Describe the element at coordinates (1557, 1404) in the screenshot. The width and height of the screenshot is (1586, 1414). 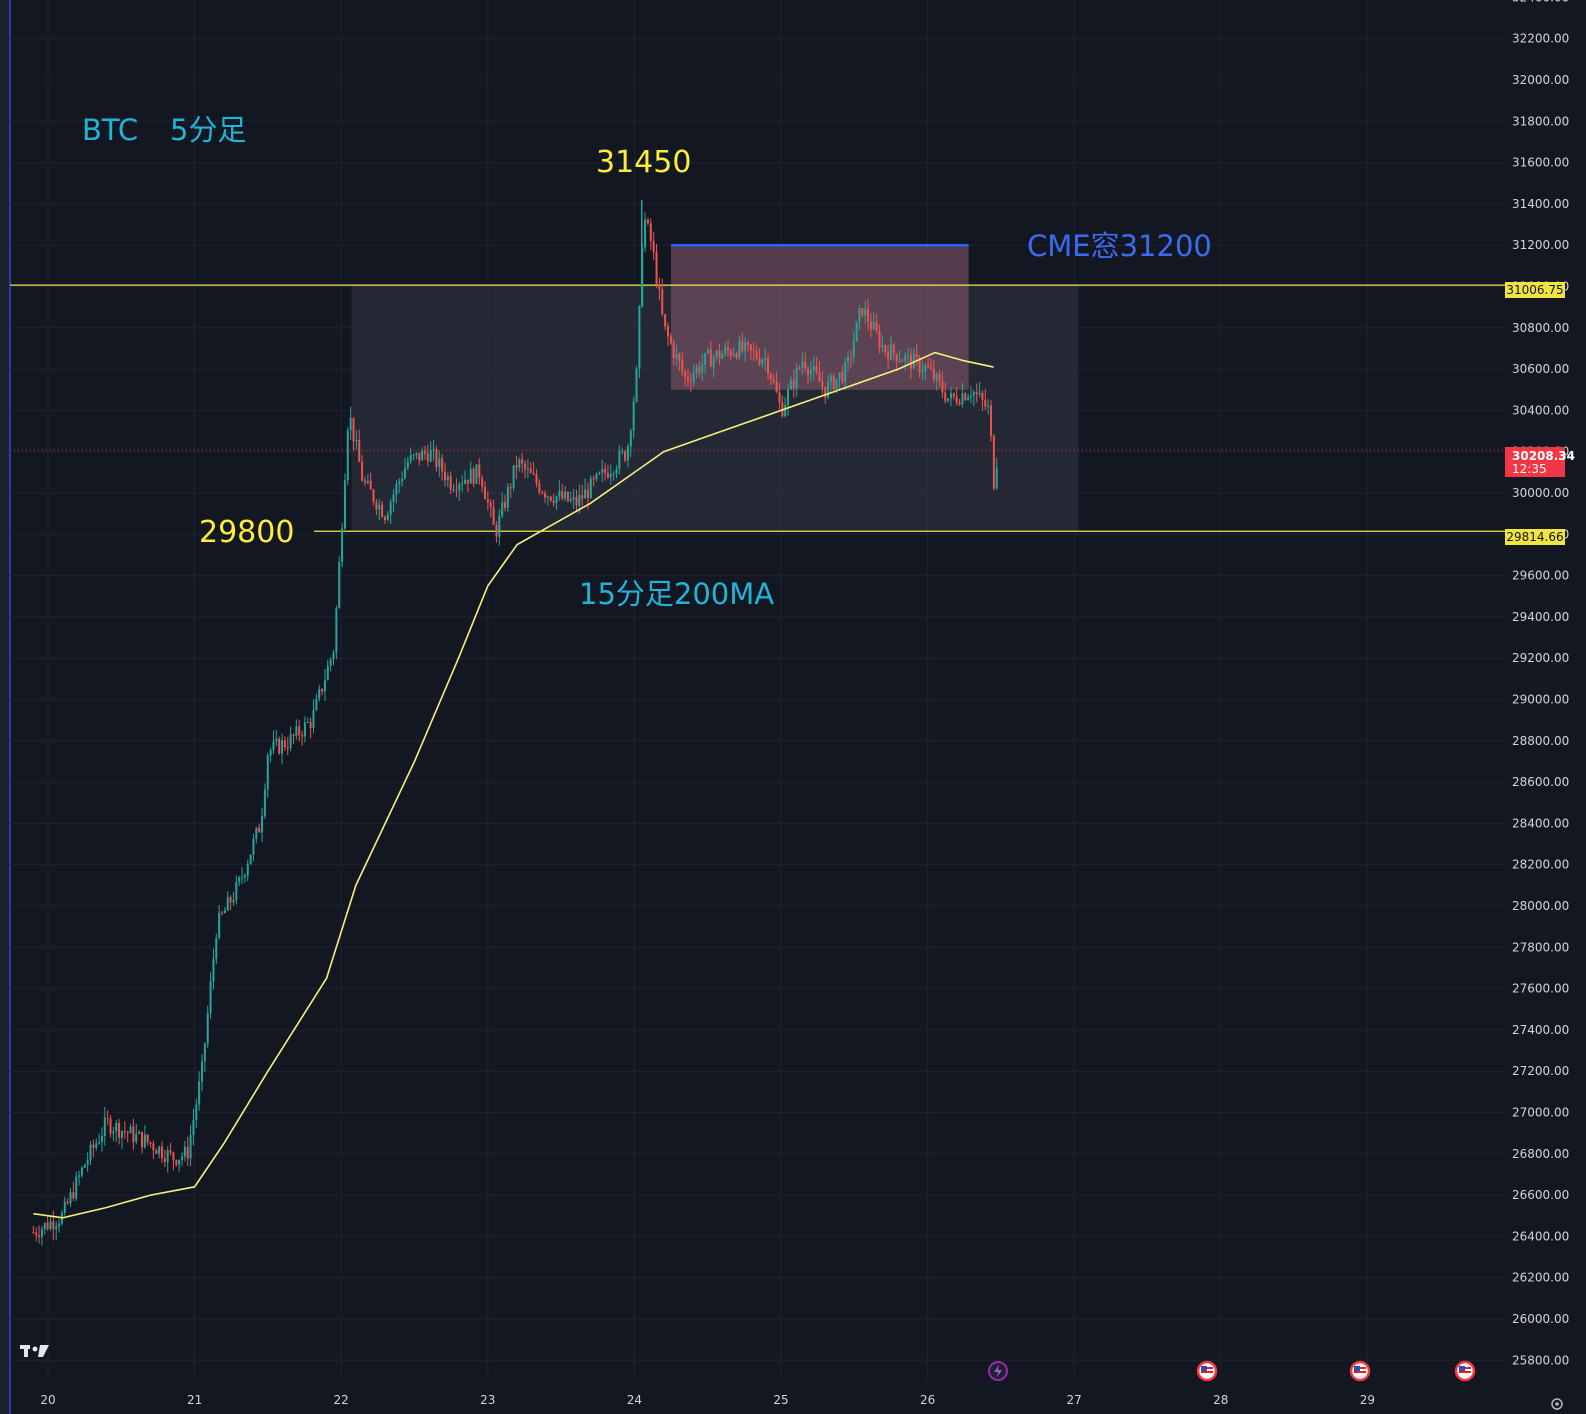
I see `settings-gear-icon` at that location.